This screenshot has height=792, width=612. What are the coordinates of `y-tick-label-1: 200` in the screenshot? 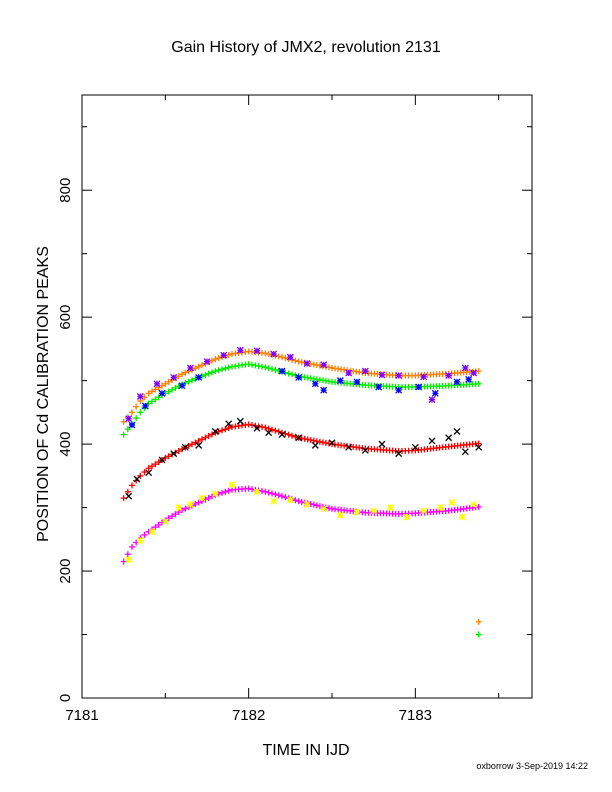 It's located at (65, 571).